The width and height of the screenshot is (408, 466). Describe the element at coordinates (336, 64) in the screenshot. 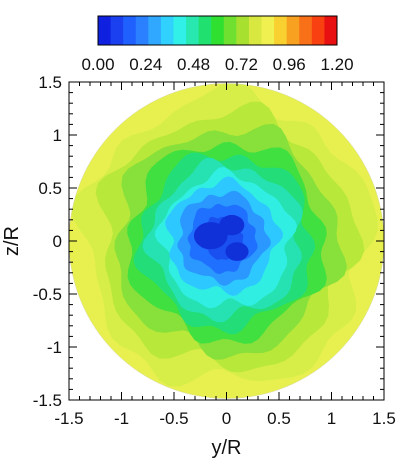

I see `colorbar-tick-label: 1.20` at that location.